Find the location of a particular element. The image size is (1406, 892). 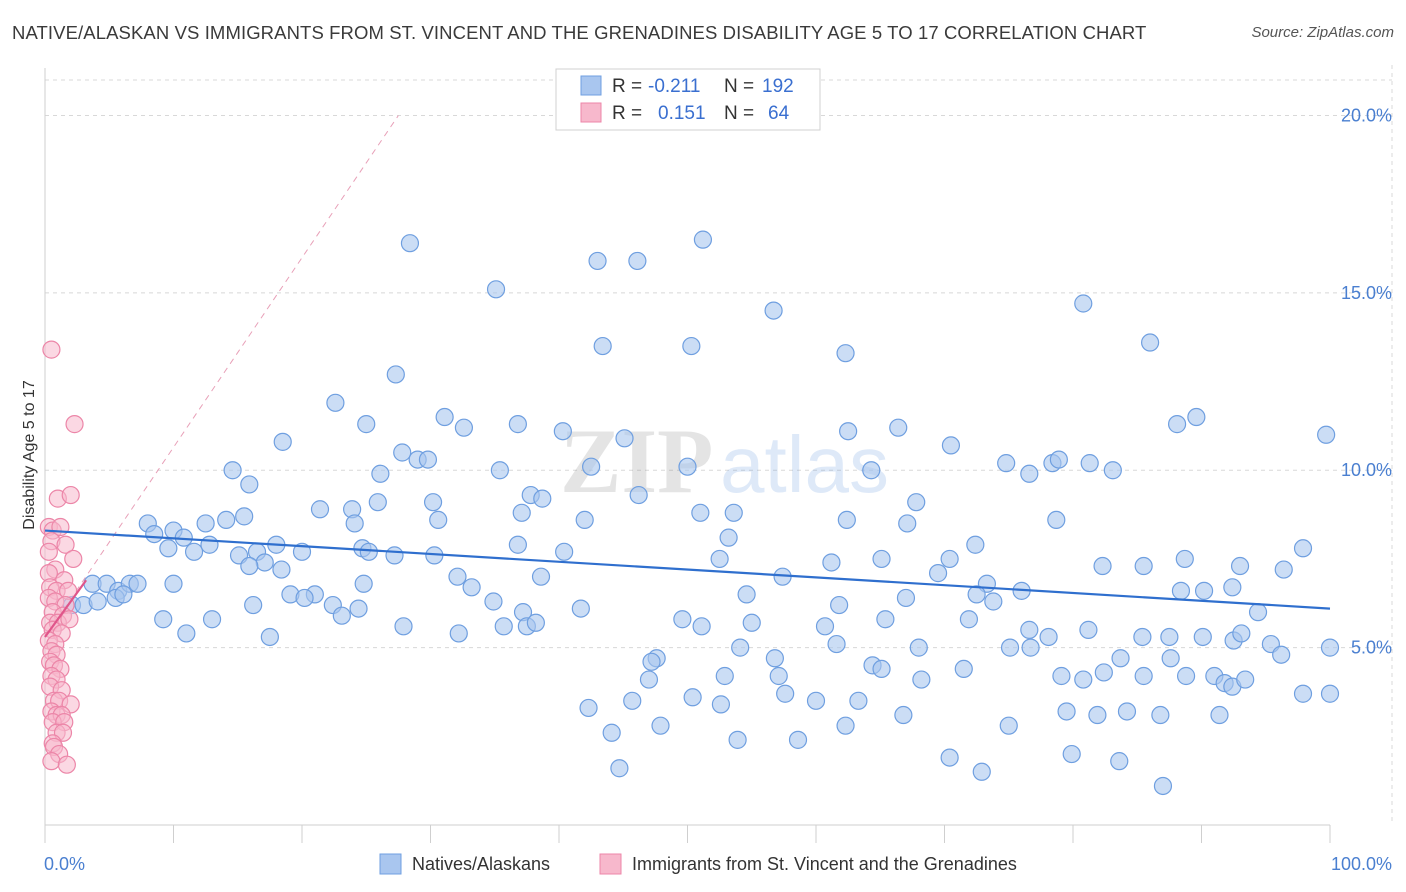

watermark-atlas: atlas is located at coordinates (804, 464).